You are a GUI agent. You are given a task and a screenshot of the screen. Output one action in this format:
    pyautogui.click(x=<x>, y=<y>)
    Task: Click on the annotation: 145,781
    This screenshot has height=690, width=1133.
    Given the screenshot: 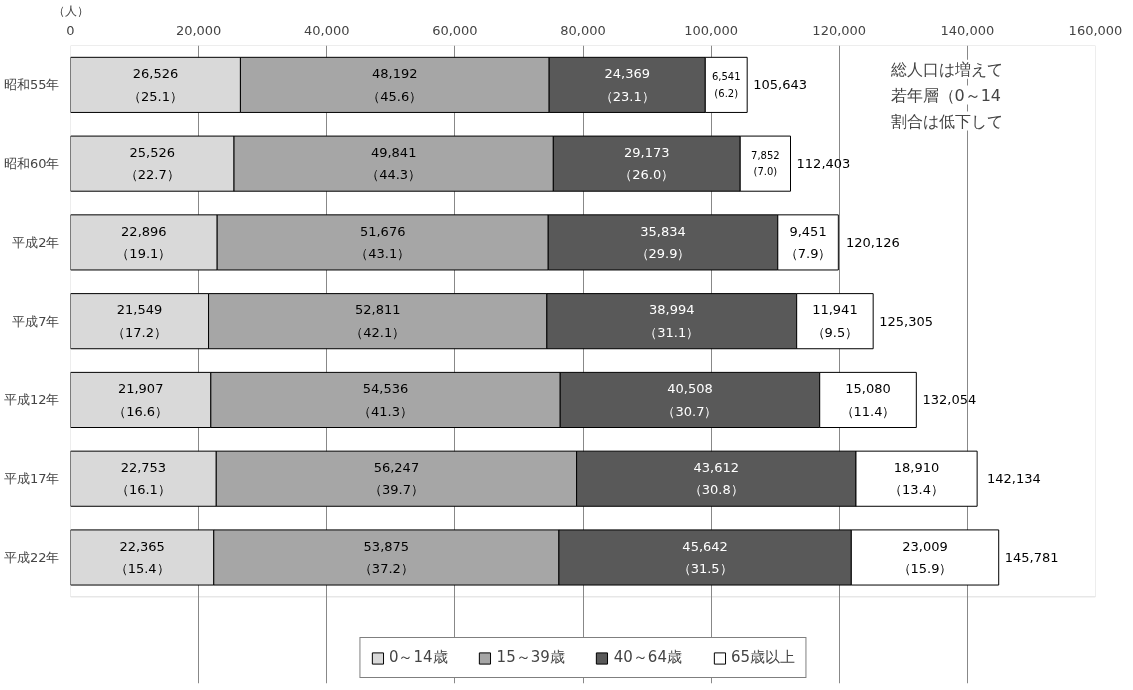 What is the action you would take?
    pyautogui.click(x=1031, y=557)
    